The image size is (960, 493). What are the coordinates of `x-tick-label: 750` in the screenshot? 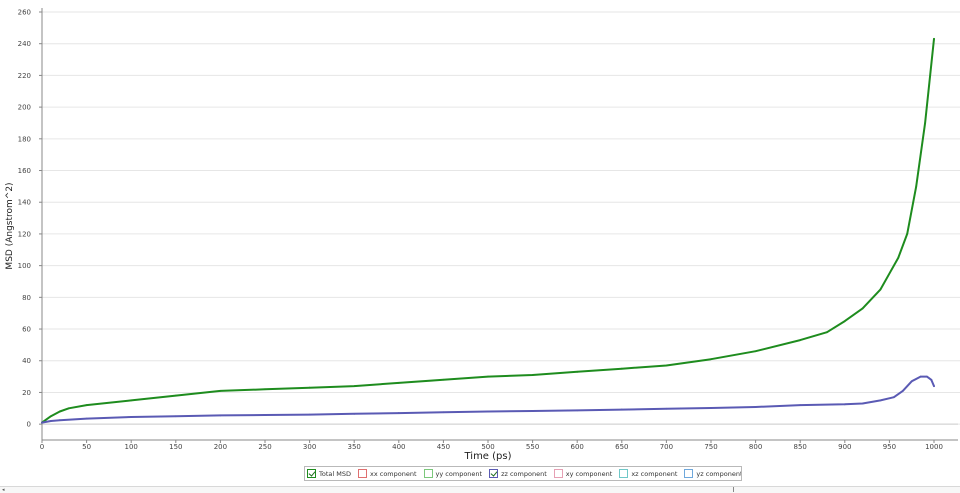 It's located at (710, 447).